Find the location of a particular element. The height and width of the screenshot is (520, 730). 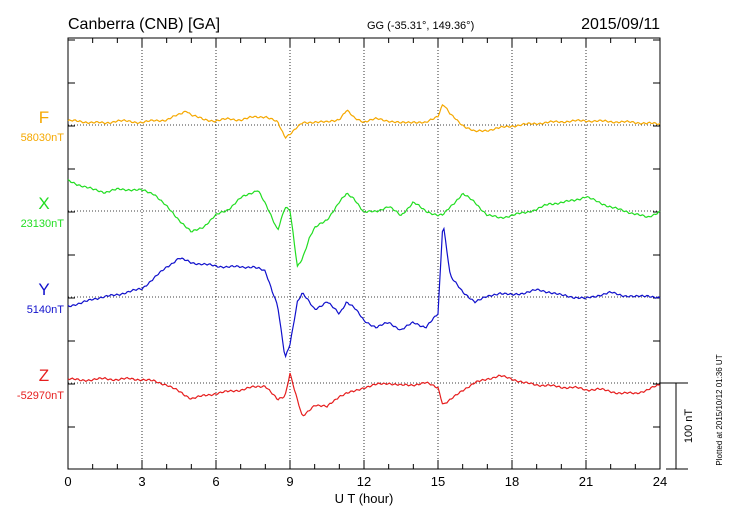

x-tick-labels: 0 3 6 9 12 15 18 21 24 is located at coordinates (365, 481).